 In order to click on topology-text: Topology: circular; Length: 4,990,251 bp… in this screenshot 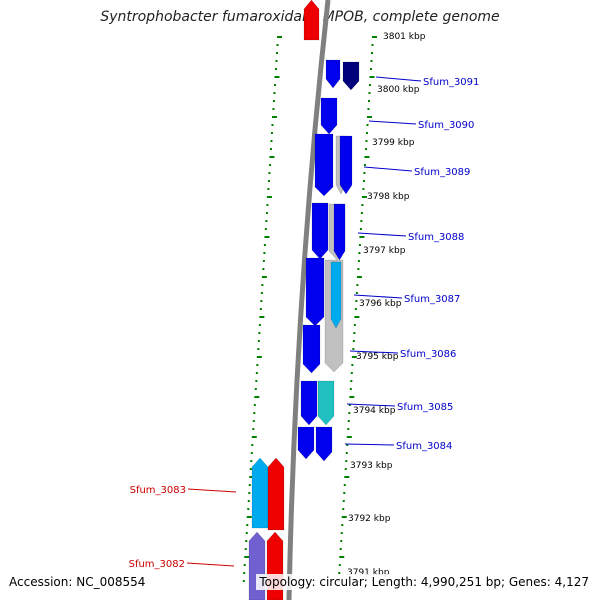, I will do `click(424, 582)`.